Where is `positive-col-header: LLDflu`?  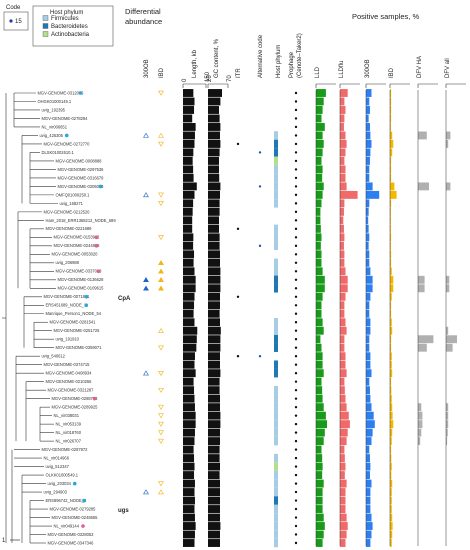
positive-col-header: LLDflu is located at coordinates (342, 69).